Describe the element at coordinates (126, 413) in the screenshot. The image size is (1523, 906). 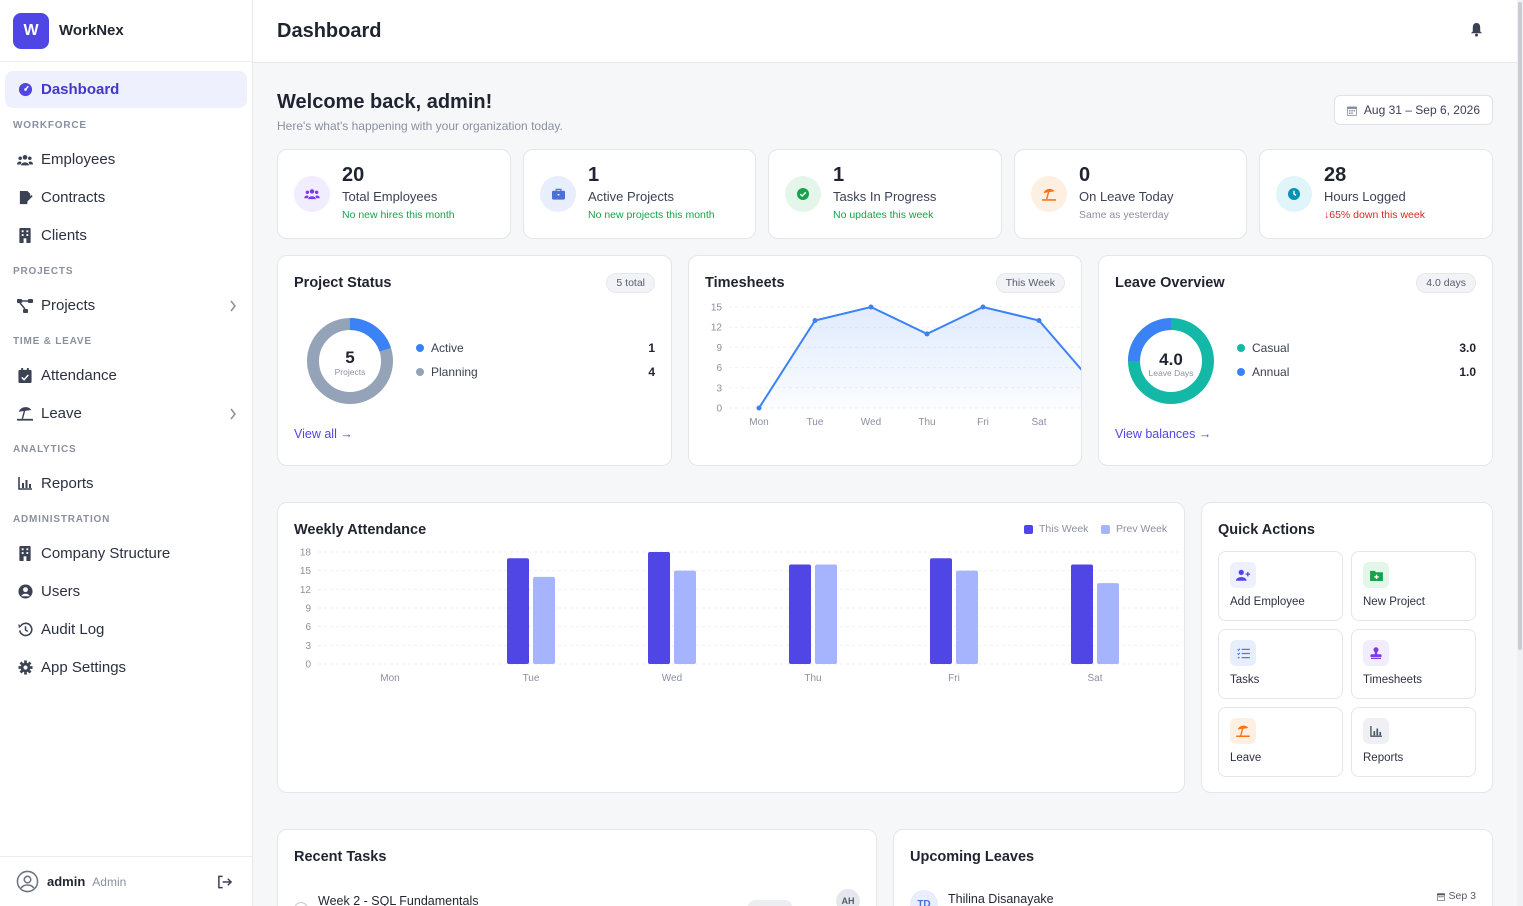
I see `sidebar-item-leave: Leave` at that location.